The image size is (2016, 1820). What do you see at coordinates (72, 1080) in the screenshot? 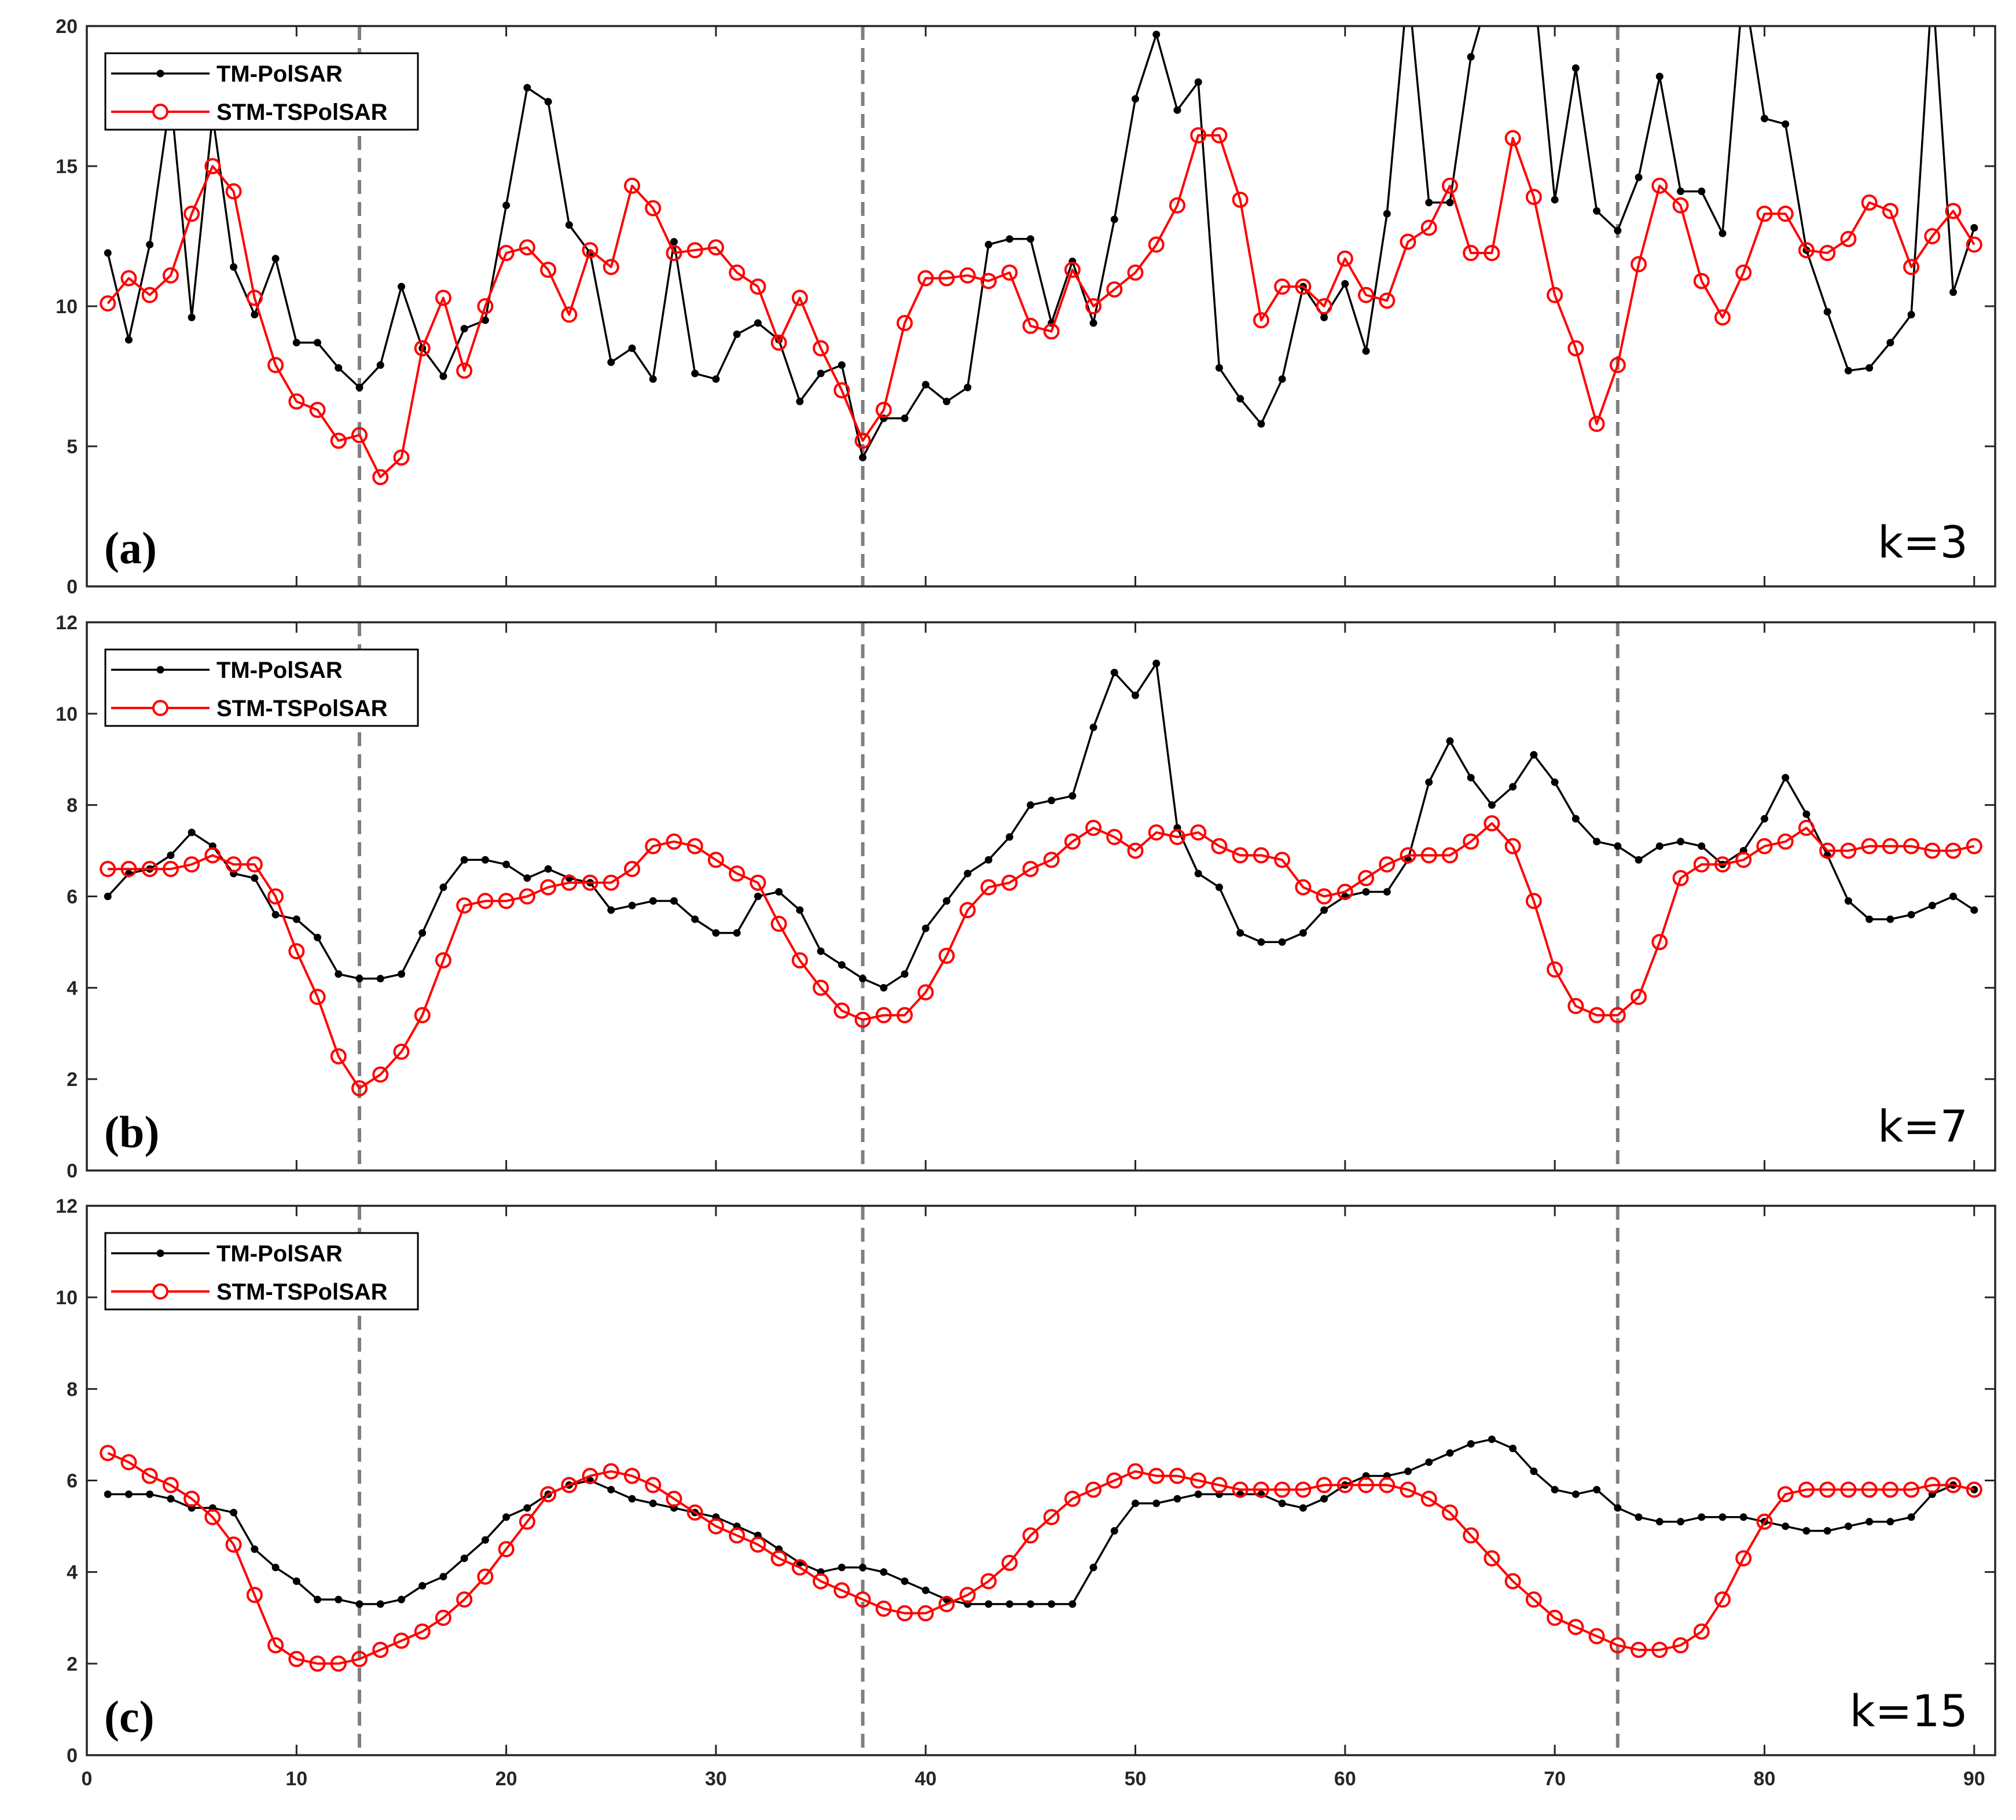
I see `y-tick-label: 2` at bounding box center [72, 1080].